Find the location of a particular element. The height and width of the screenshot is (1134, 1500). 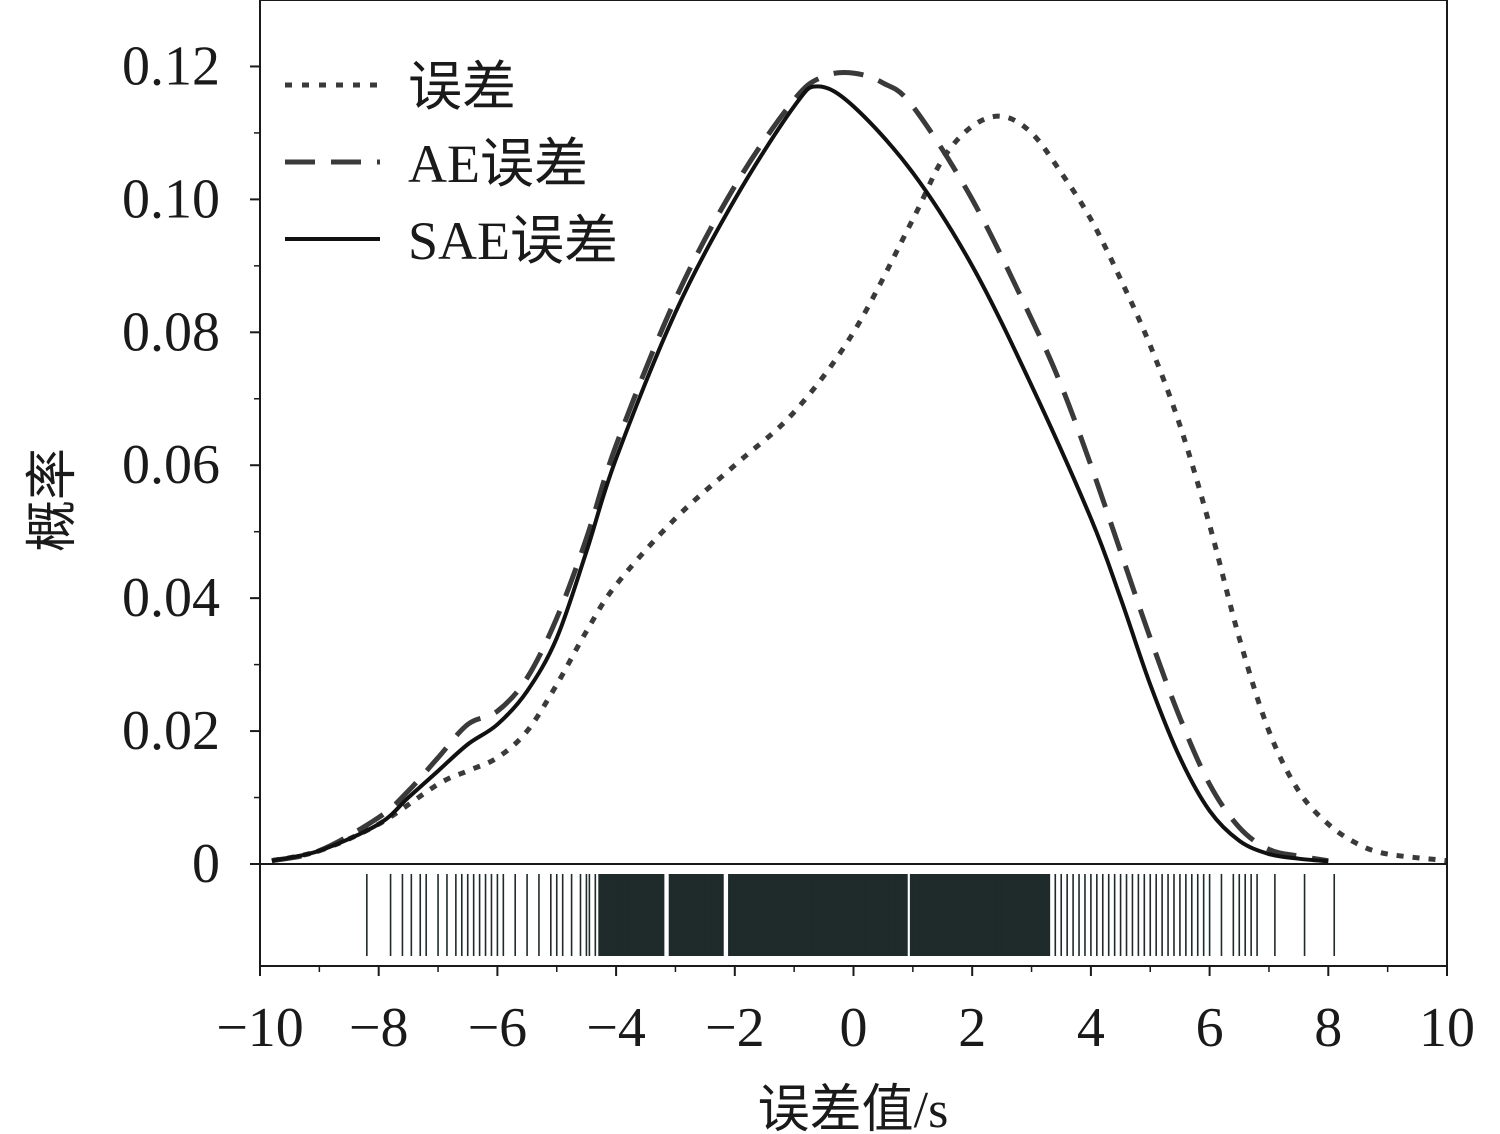

y-tick-label-6: 0.12 is located at coordinates (171, 66).